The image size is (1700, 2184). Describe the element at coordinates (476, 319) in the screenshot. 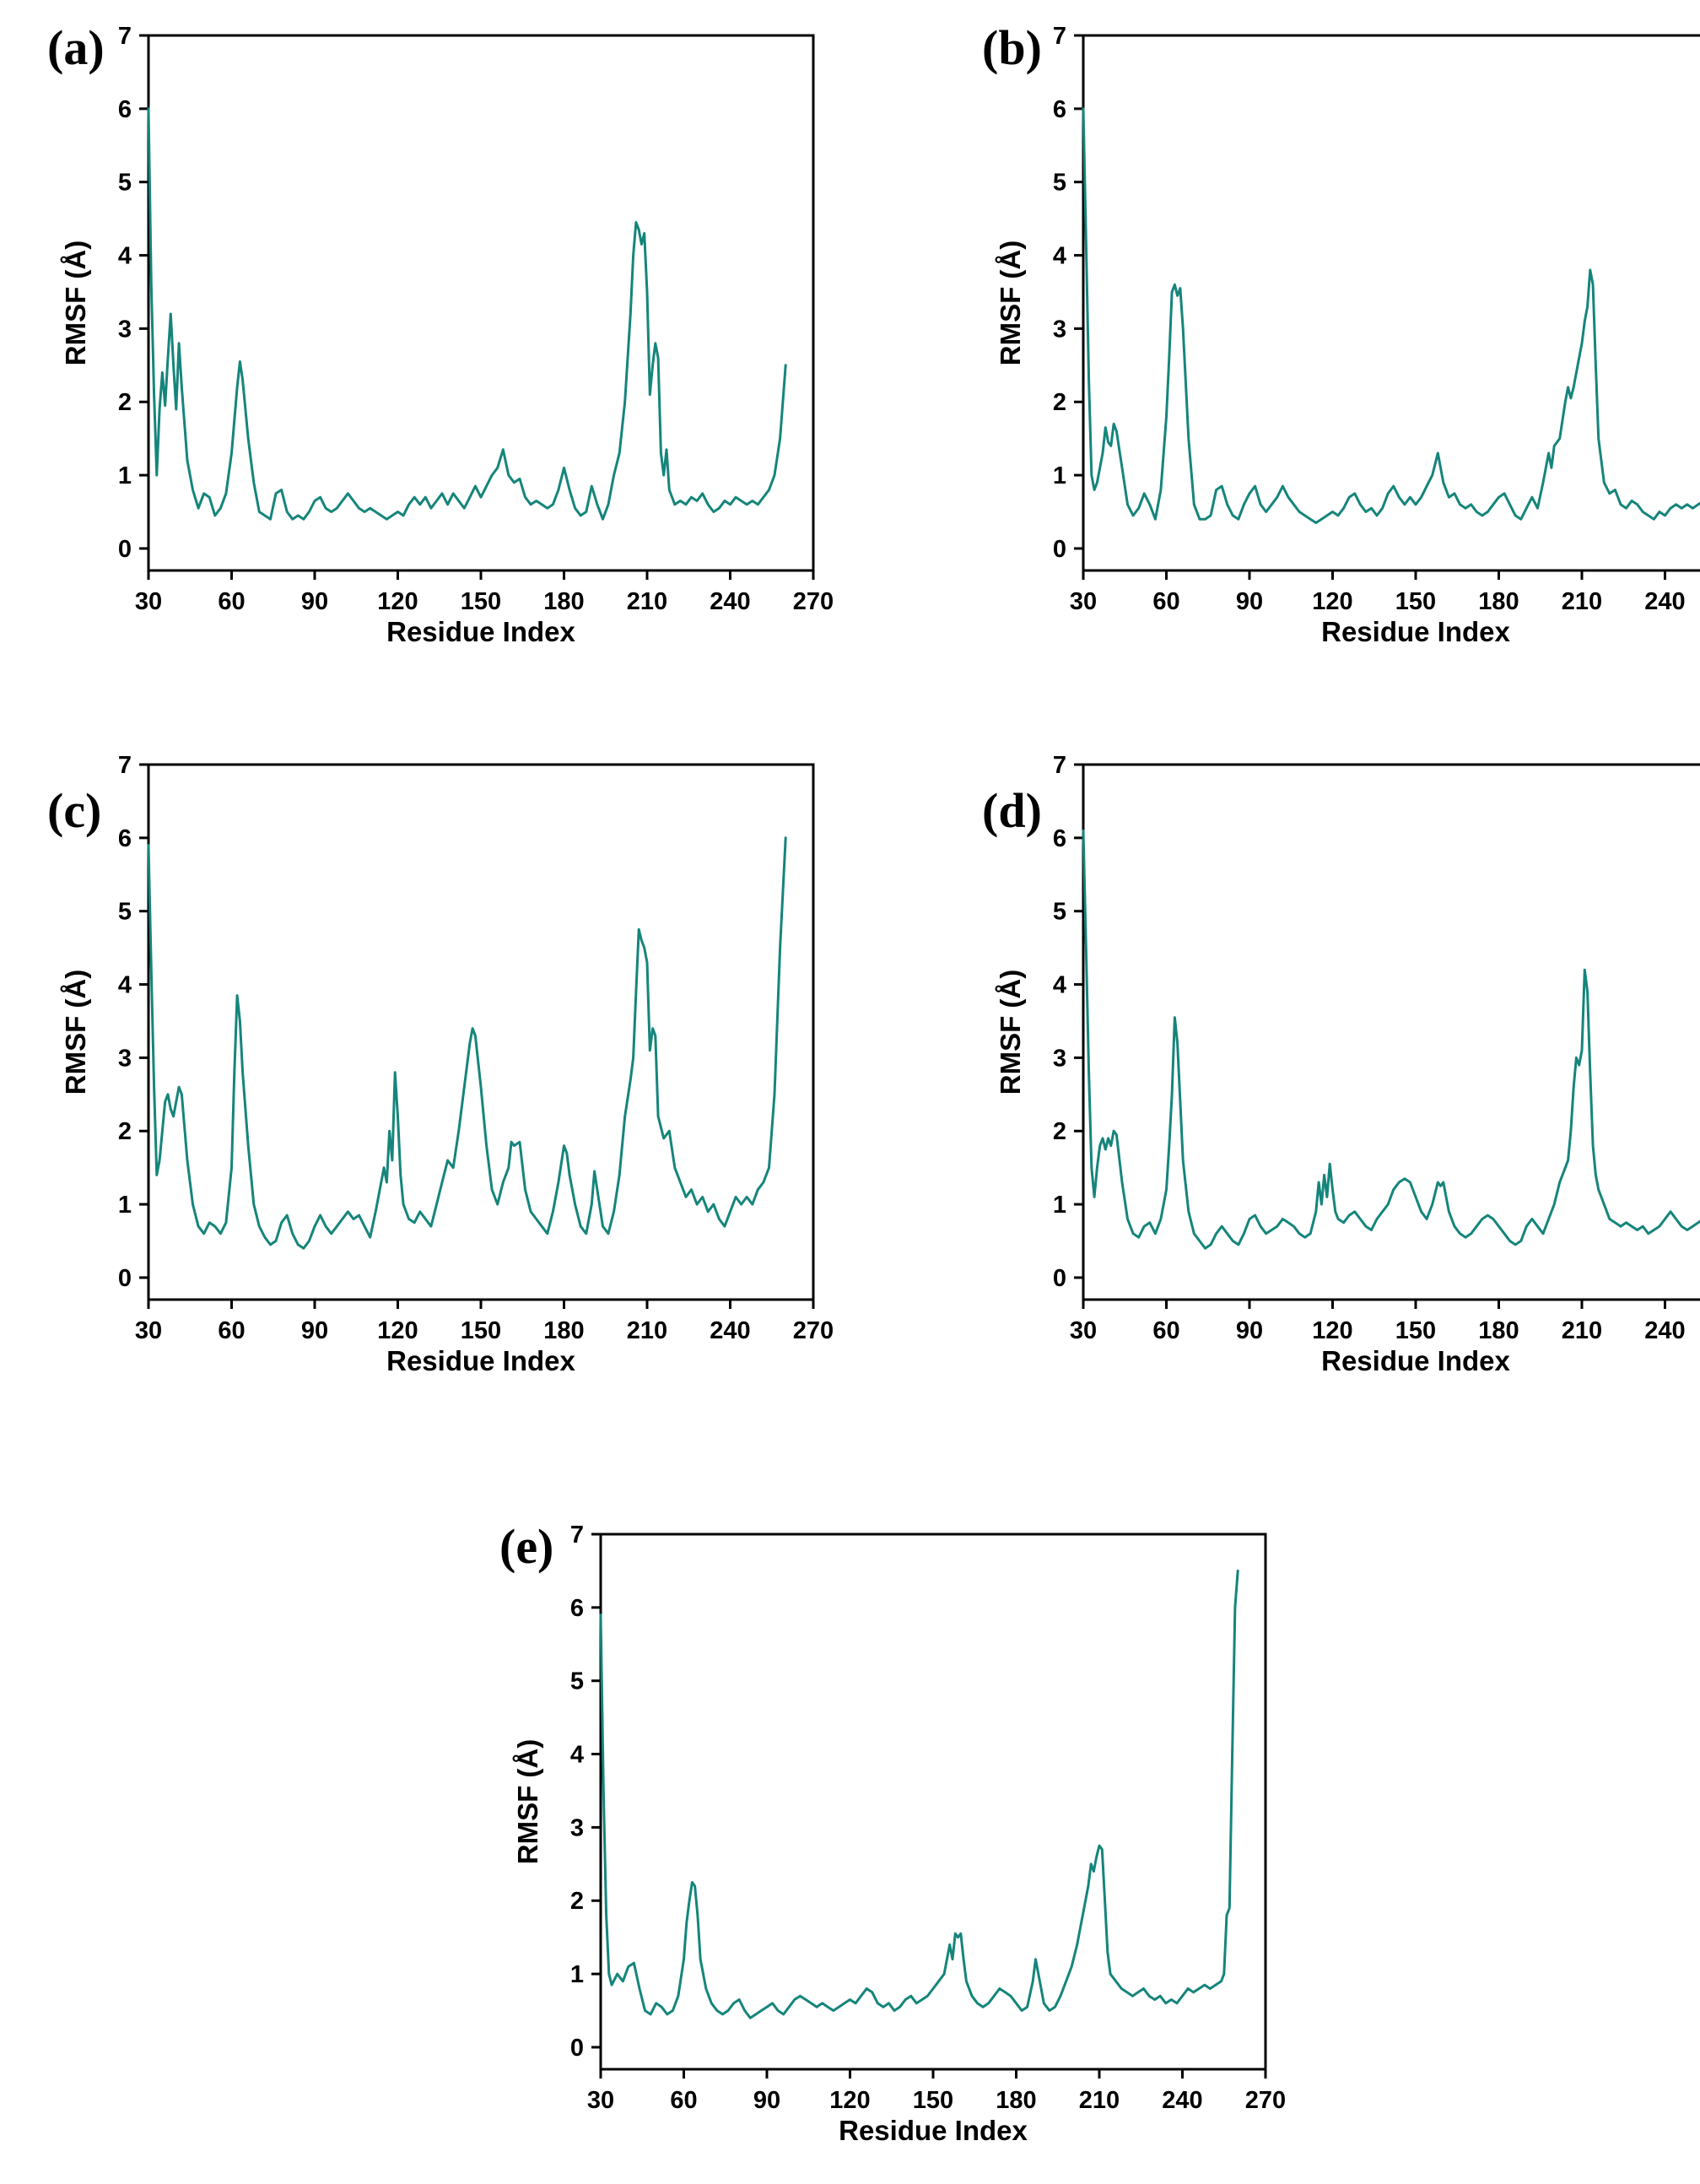

I see `rmsf-plot-a: 30 60 90 120 150 180 210 240 270 0 1 2 3 4 5 6 7` at that location.